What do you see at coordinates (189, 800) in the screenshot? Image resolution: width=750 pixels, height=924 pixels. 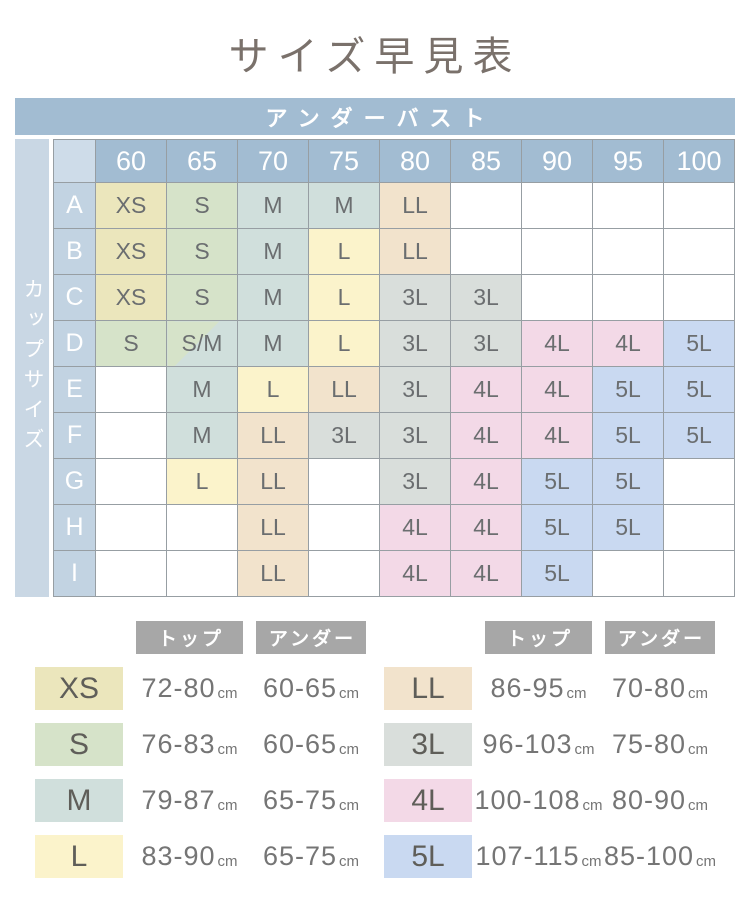 I see `legend-top-value: 79-87 cm` at bounding box center [189, 800].